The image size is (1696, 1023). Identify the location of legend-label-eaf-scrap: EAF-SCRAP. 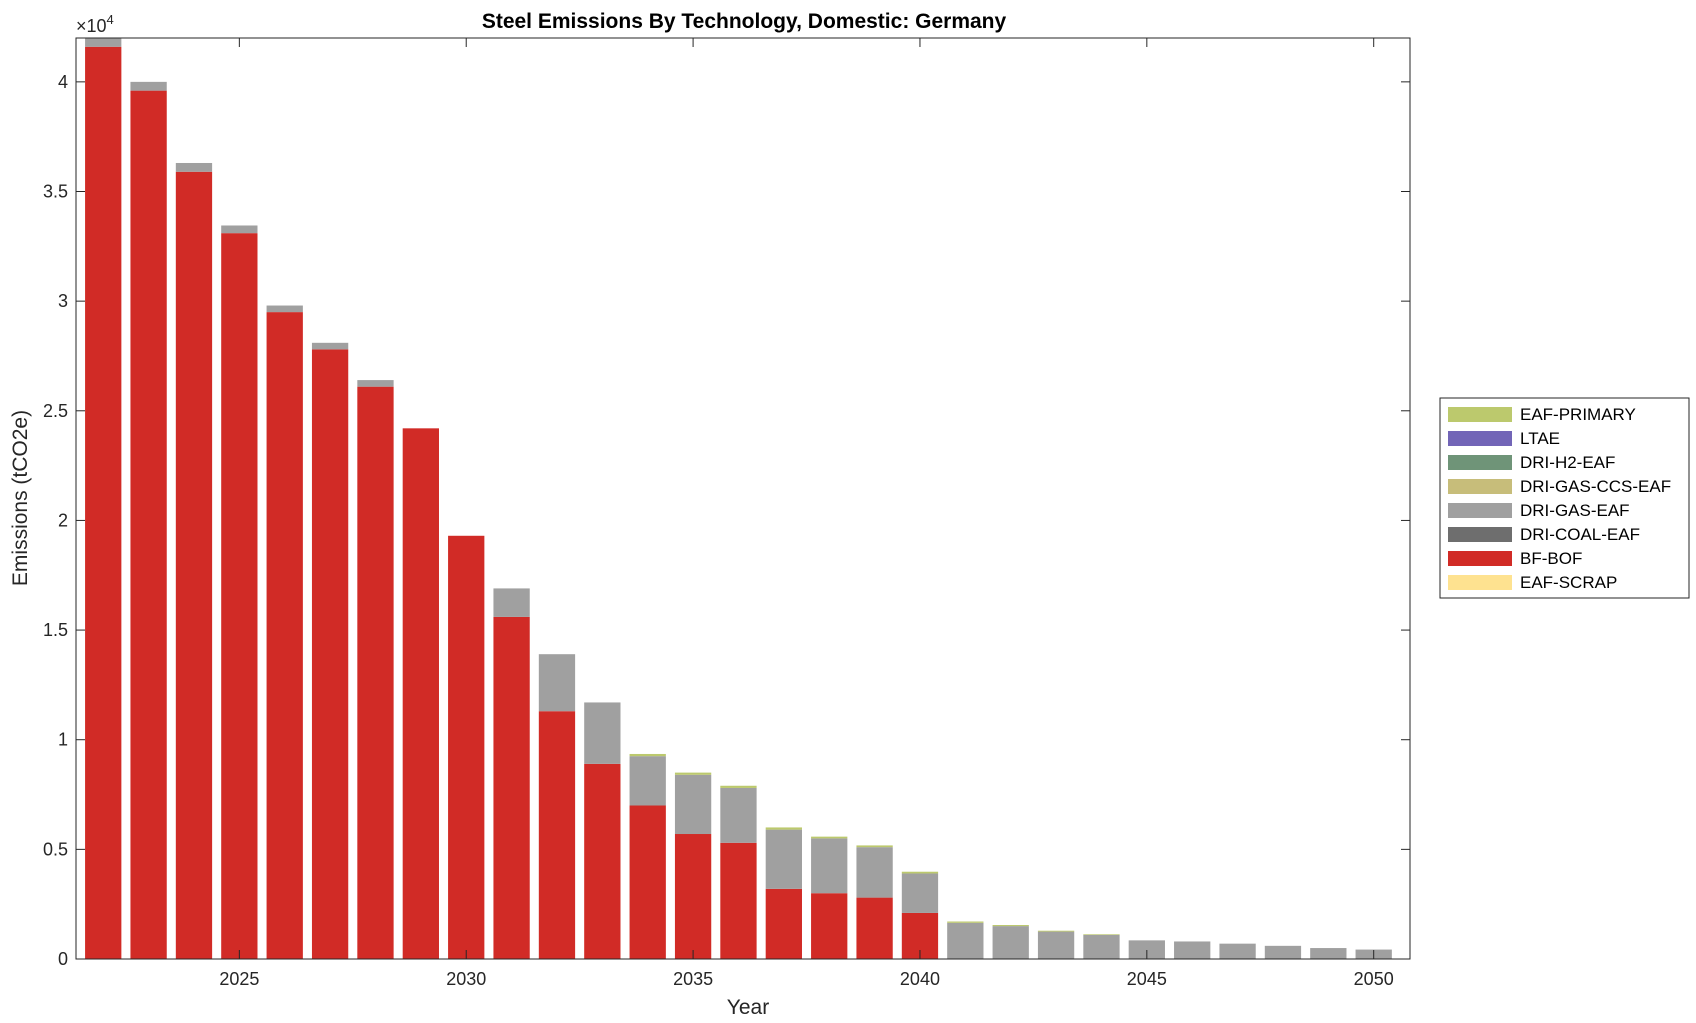
(1568, 582).